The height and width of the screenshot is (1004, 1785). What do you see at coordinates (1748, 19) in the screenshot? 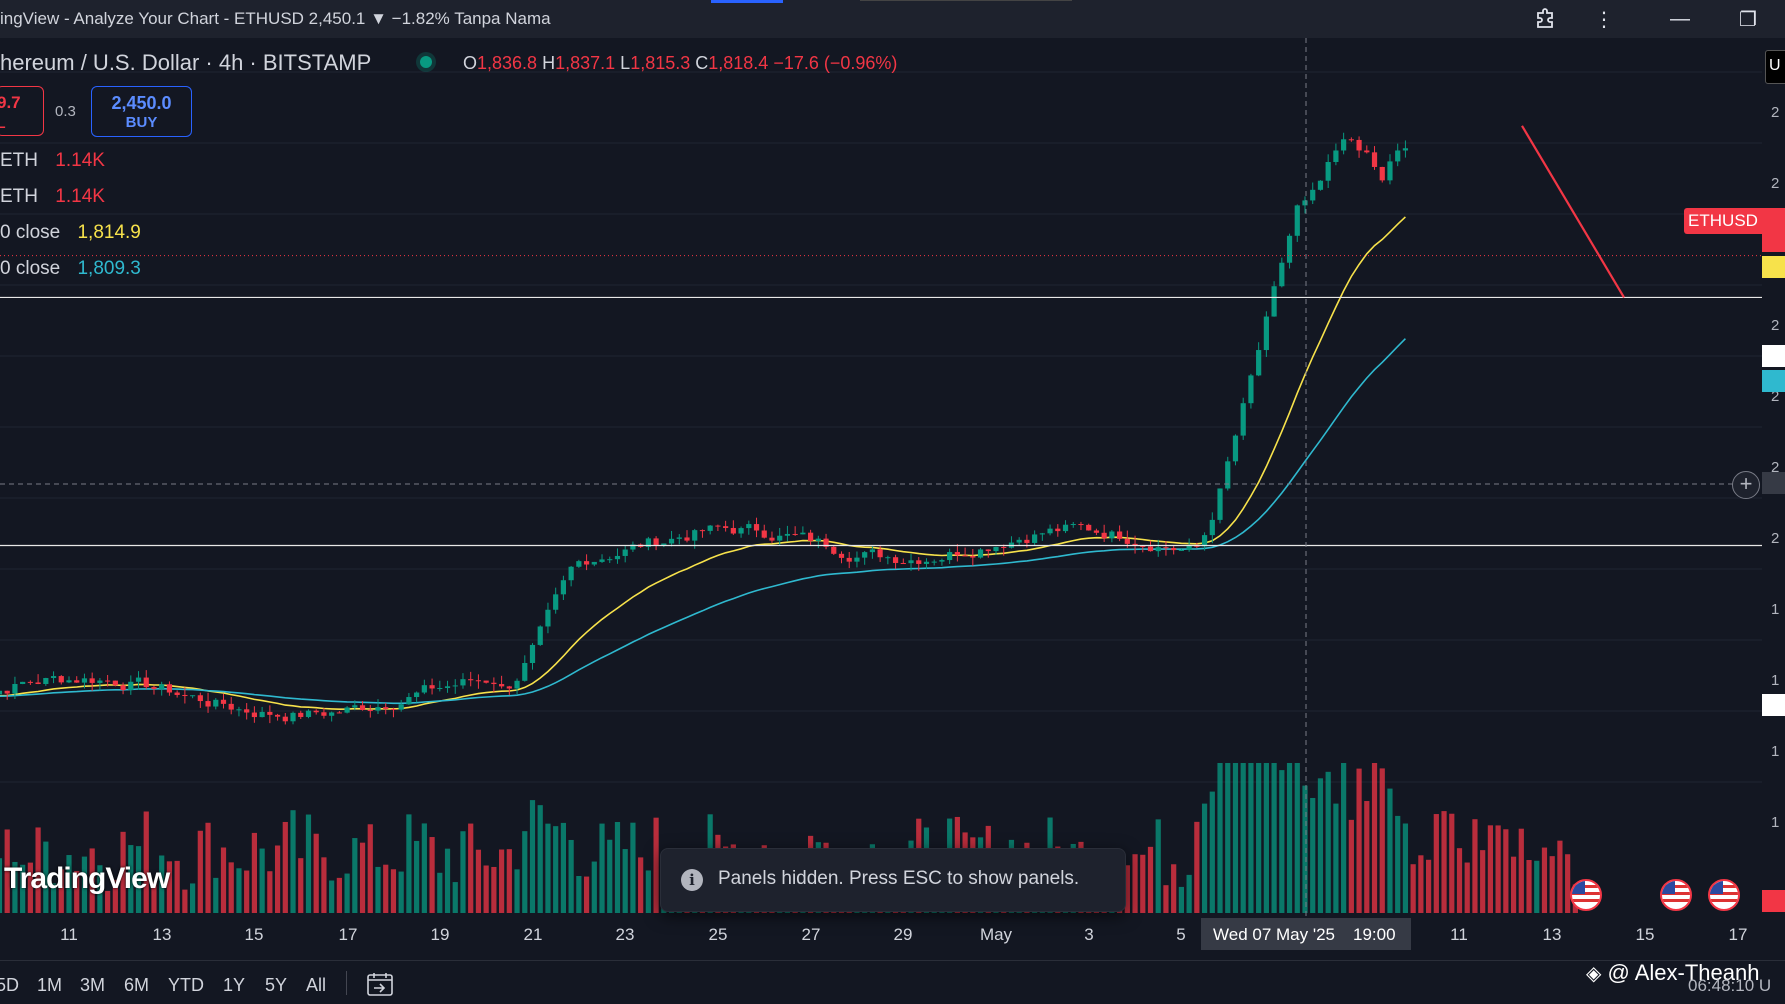
I see `restore-button: ❐` at bounding box center [1748, 19].